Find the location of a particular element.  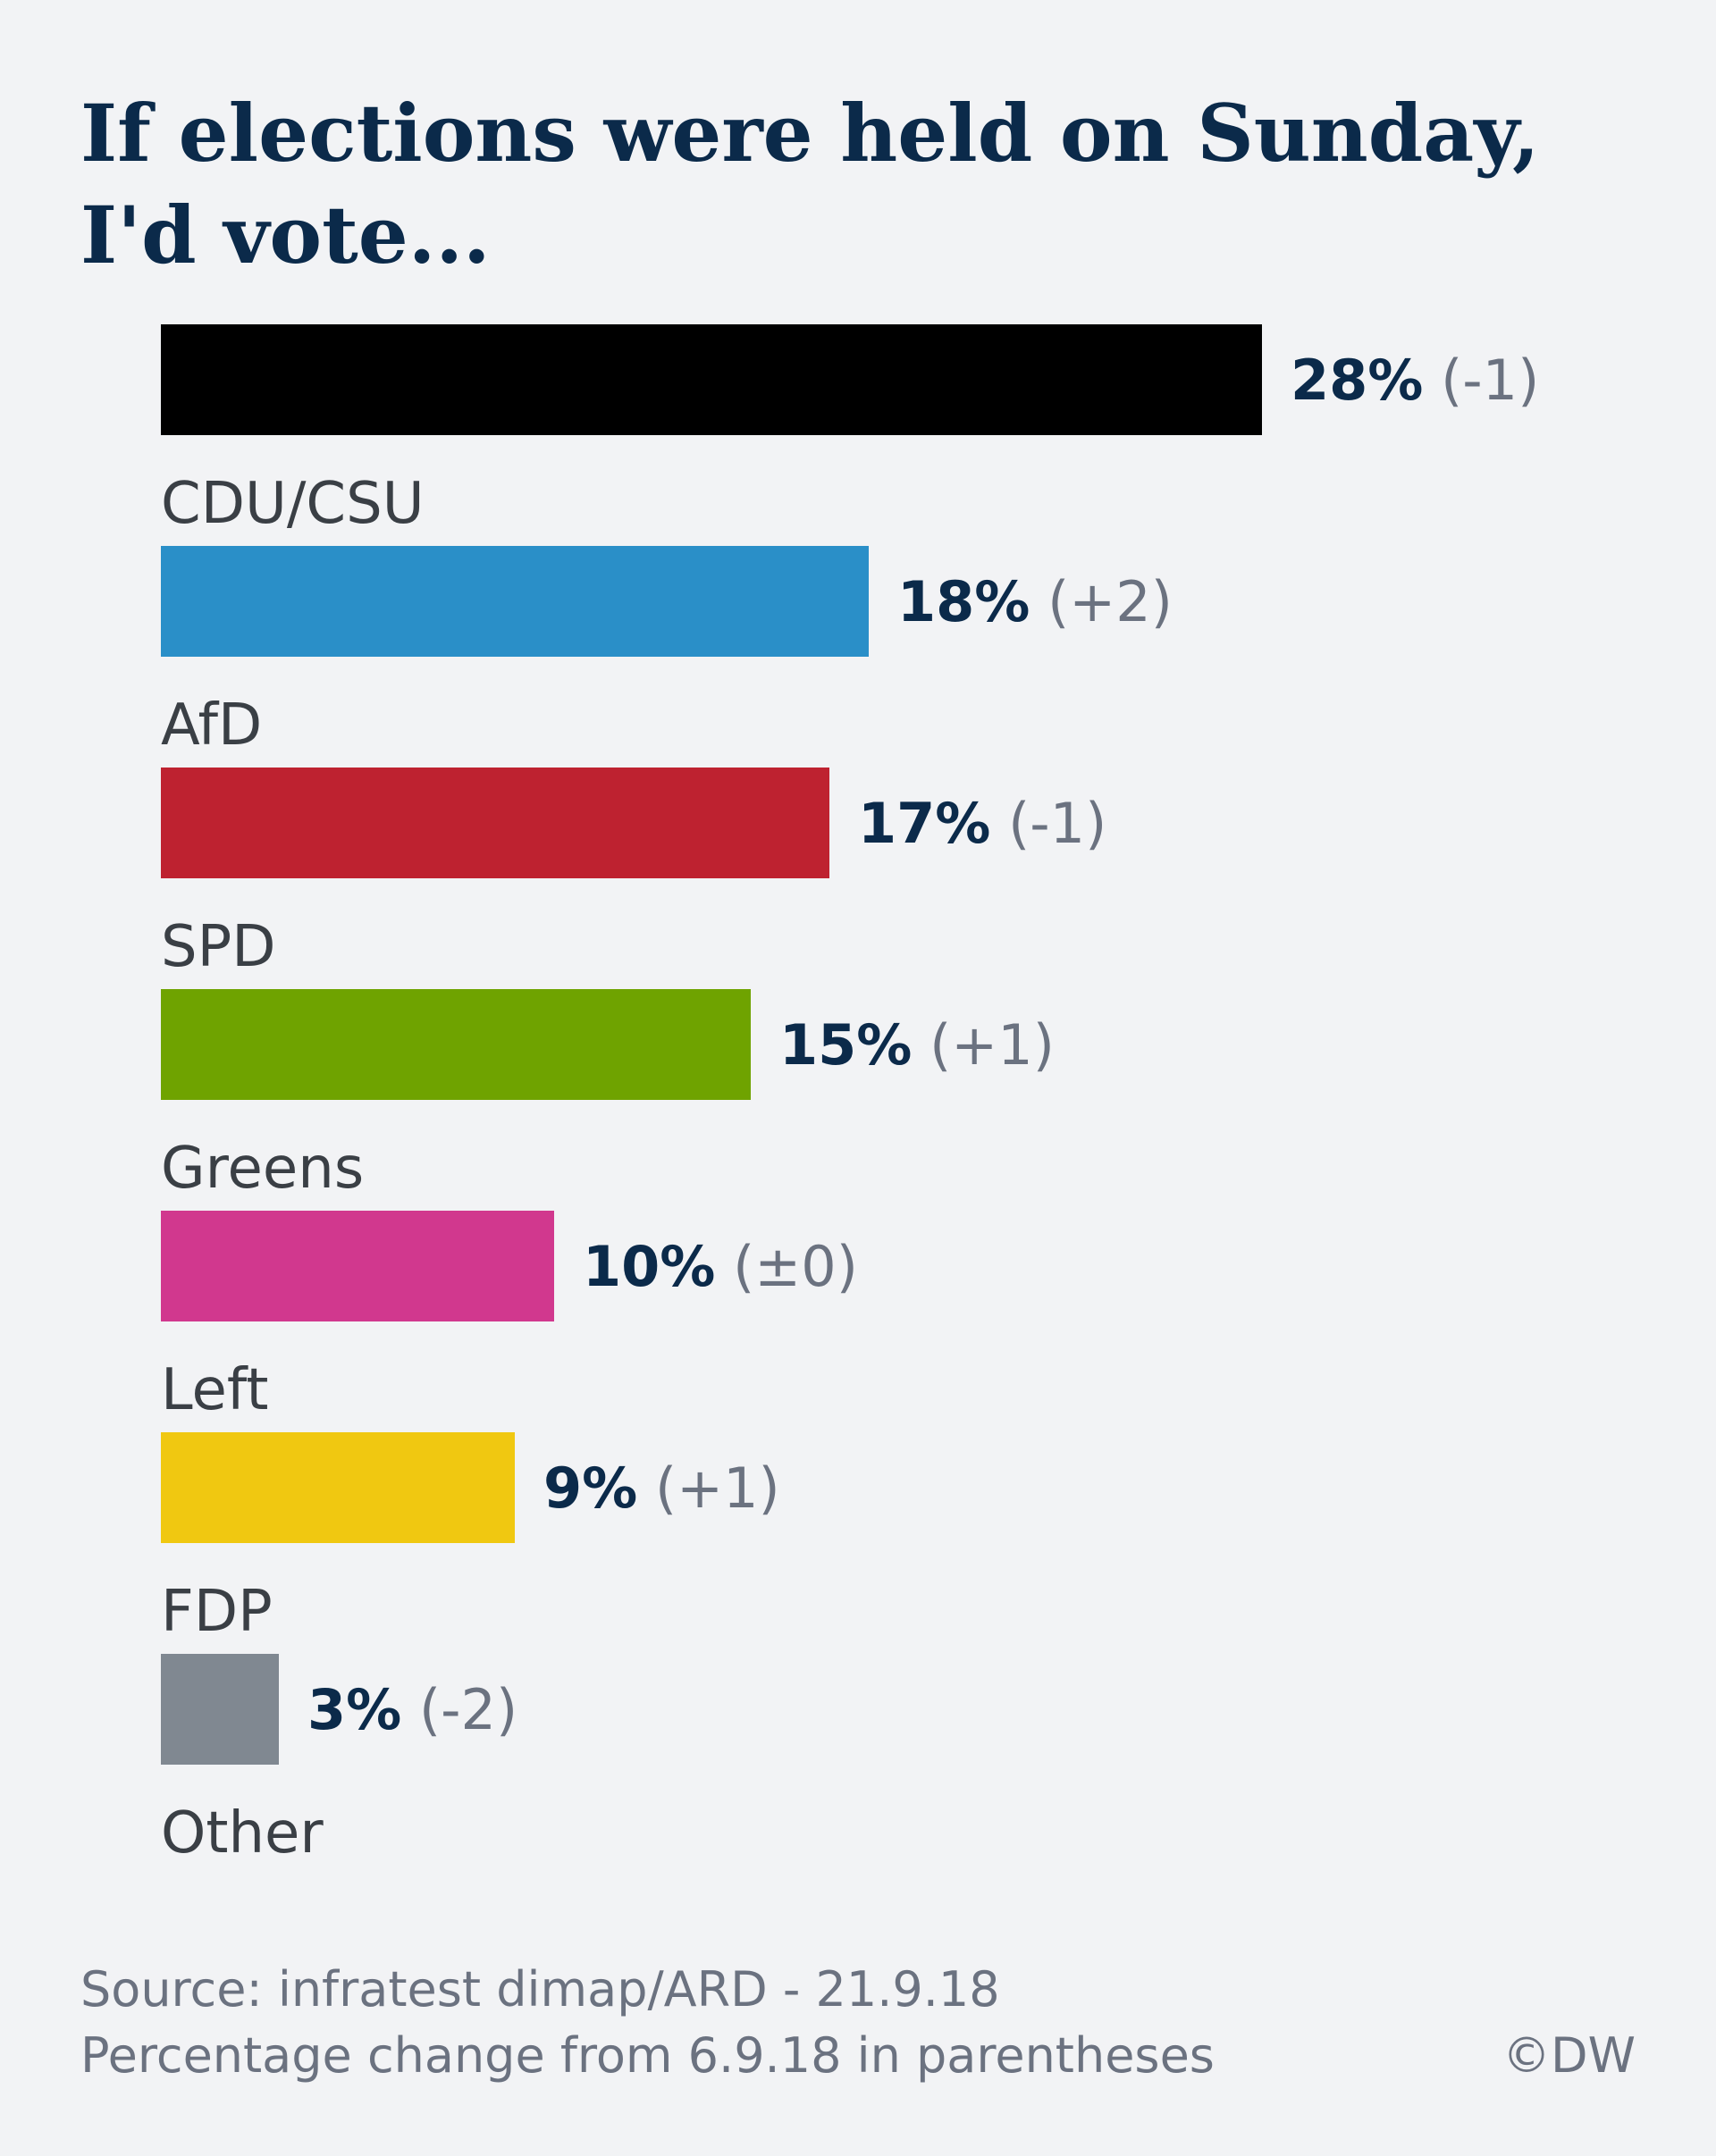

value-label-other: 3% (-2) is located at coordinates (412, 1710).